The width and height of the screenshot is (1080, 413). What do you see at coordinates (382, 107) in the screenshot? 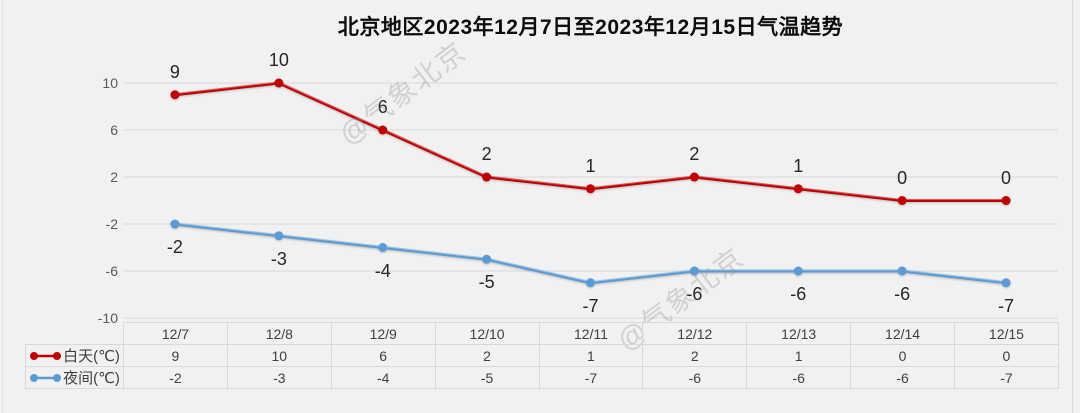
I see `data-label: 6` at bounding box center [382, 107].